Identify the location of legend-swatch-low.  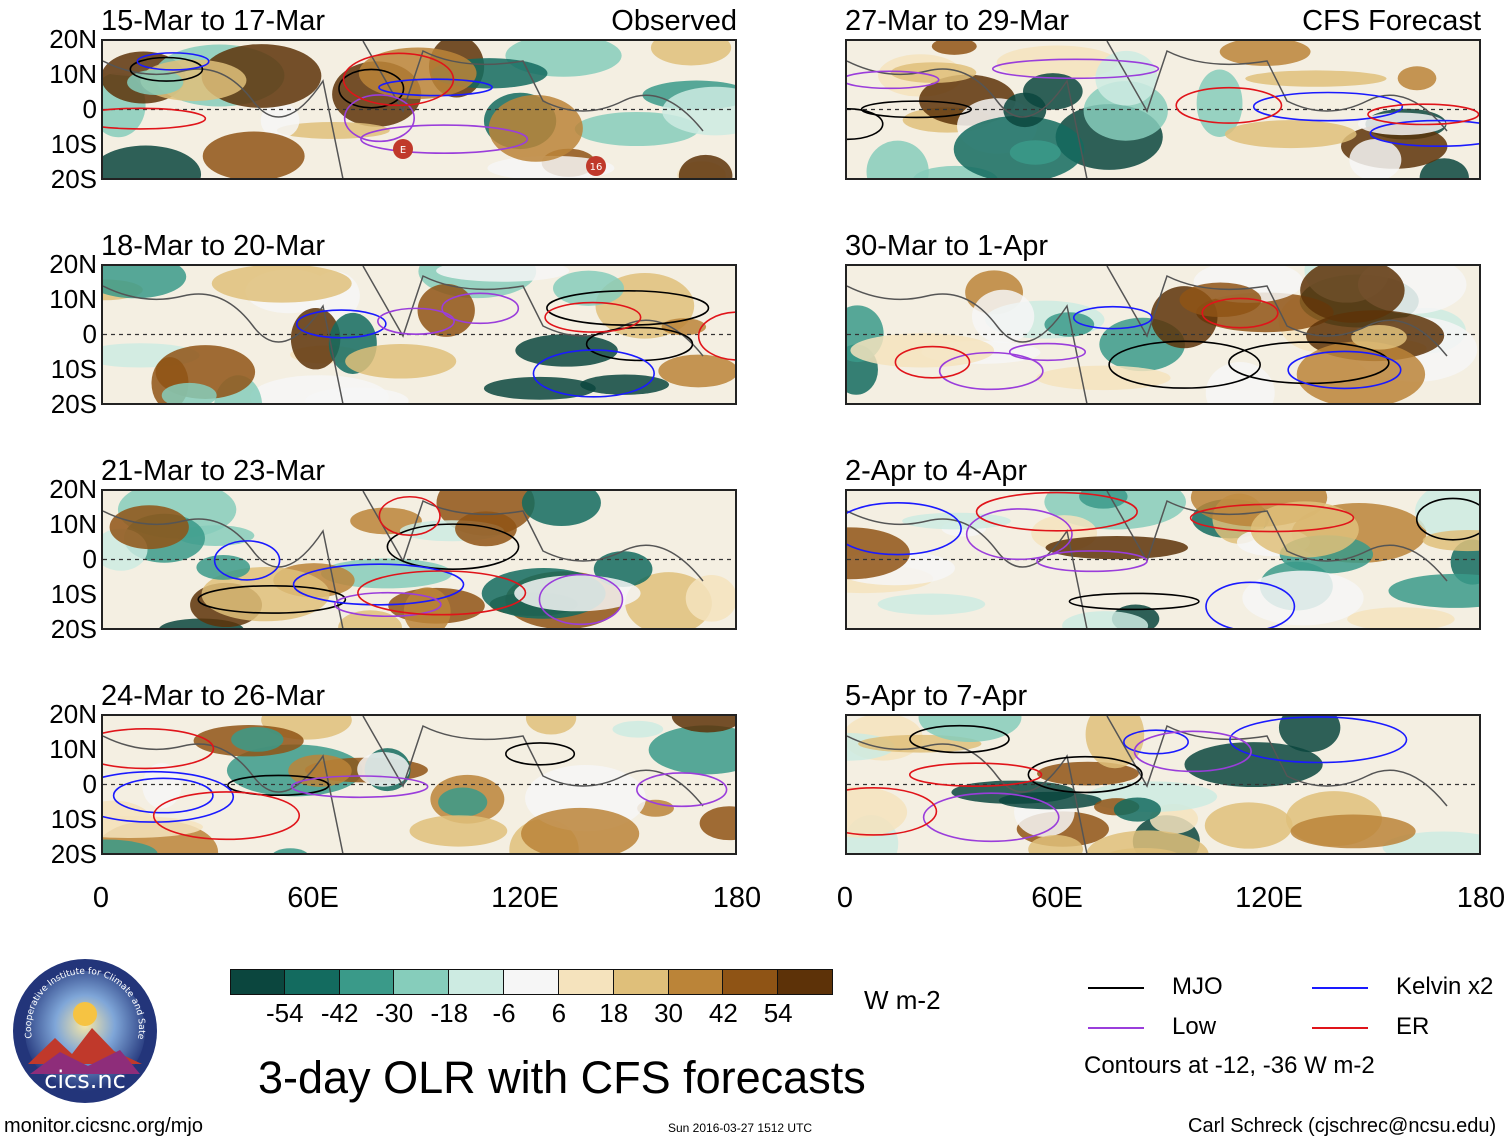
(1116, 1028).